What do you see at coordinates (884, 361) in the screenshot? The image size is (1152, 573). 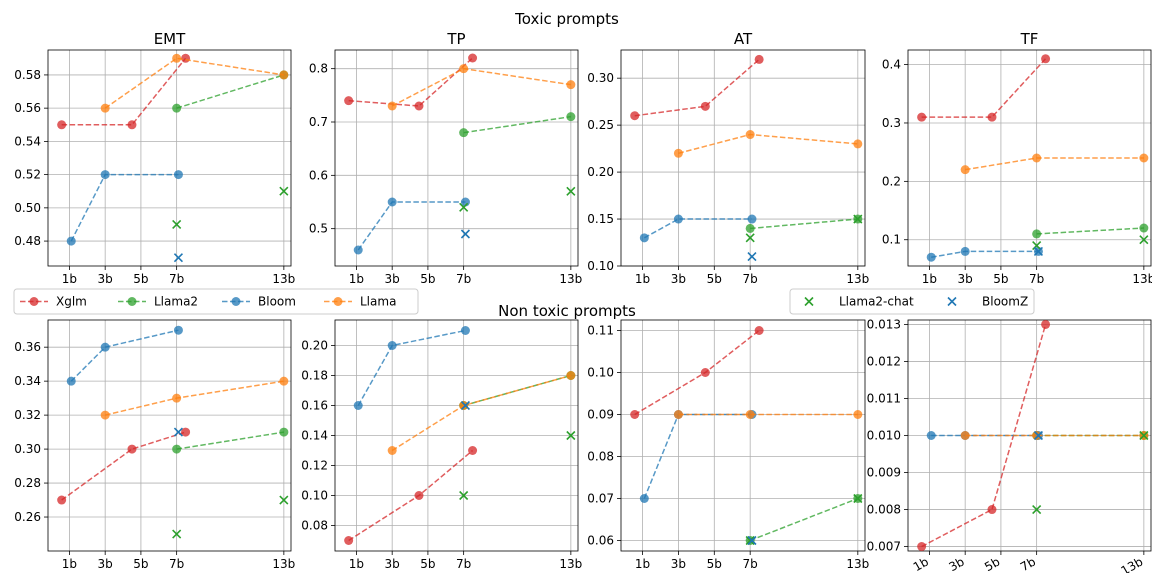 I see `y-tick-label: 0.012` at bounding box center [884, 361].